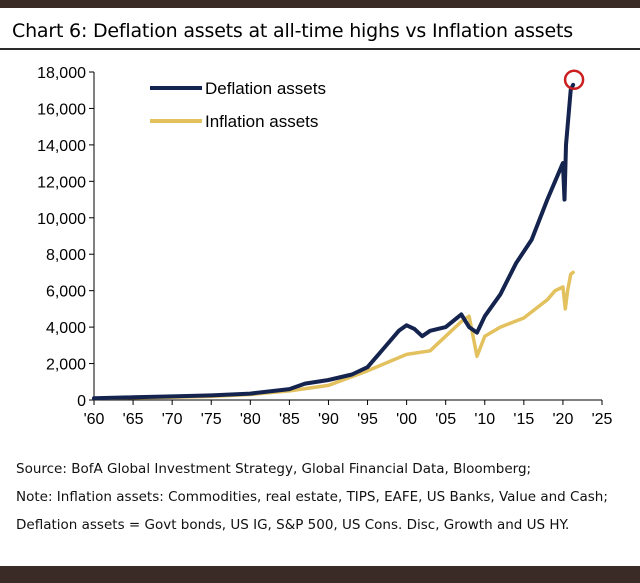 The image size is (640, 583). What do you see at coordinates (61, 109) in the screenshot?
I see `y-tick-label: 16,000` at bounding box center [61, 109].